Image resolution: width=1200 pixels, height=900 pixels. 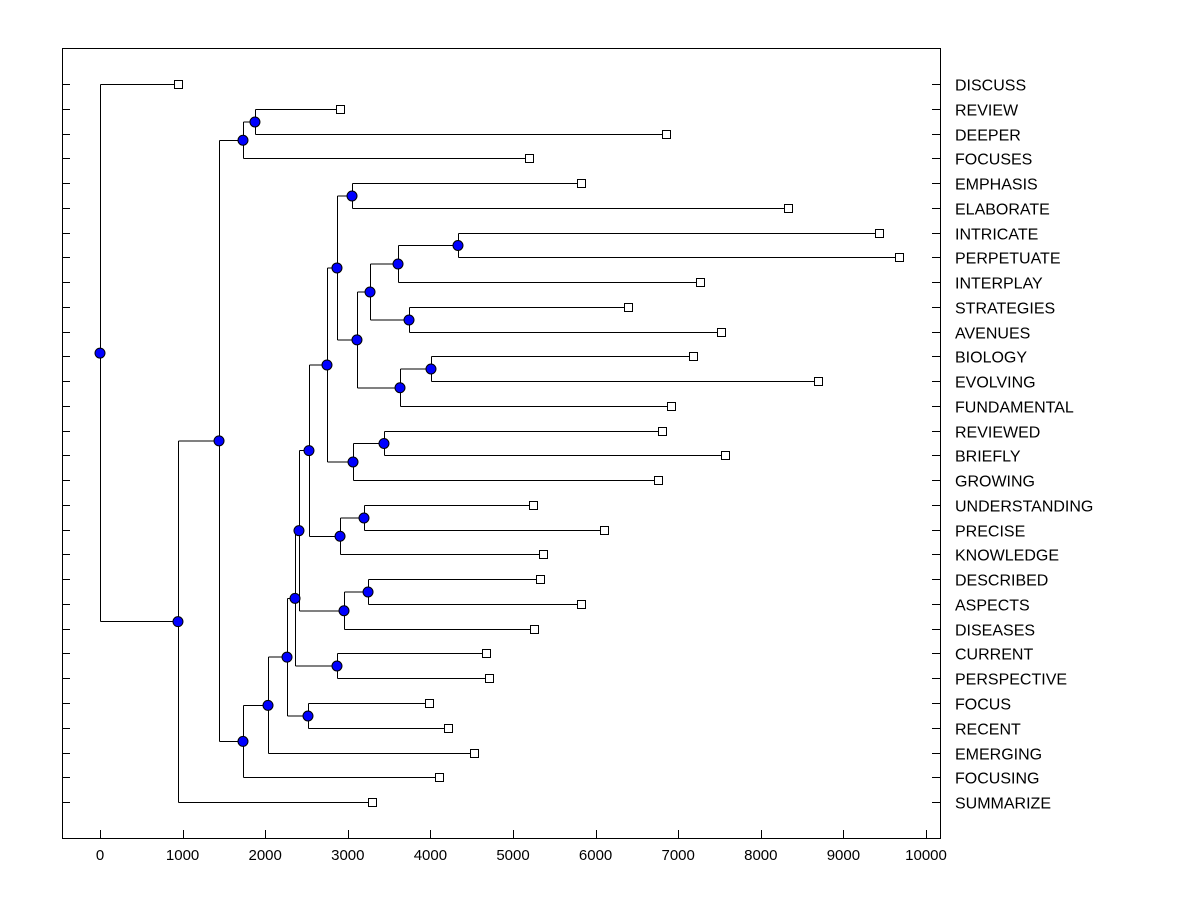 I want to click on leaf-label: SUMMARIZE, so click(x=1003, y=804).